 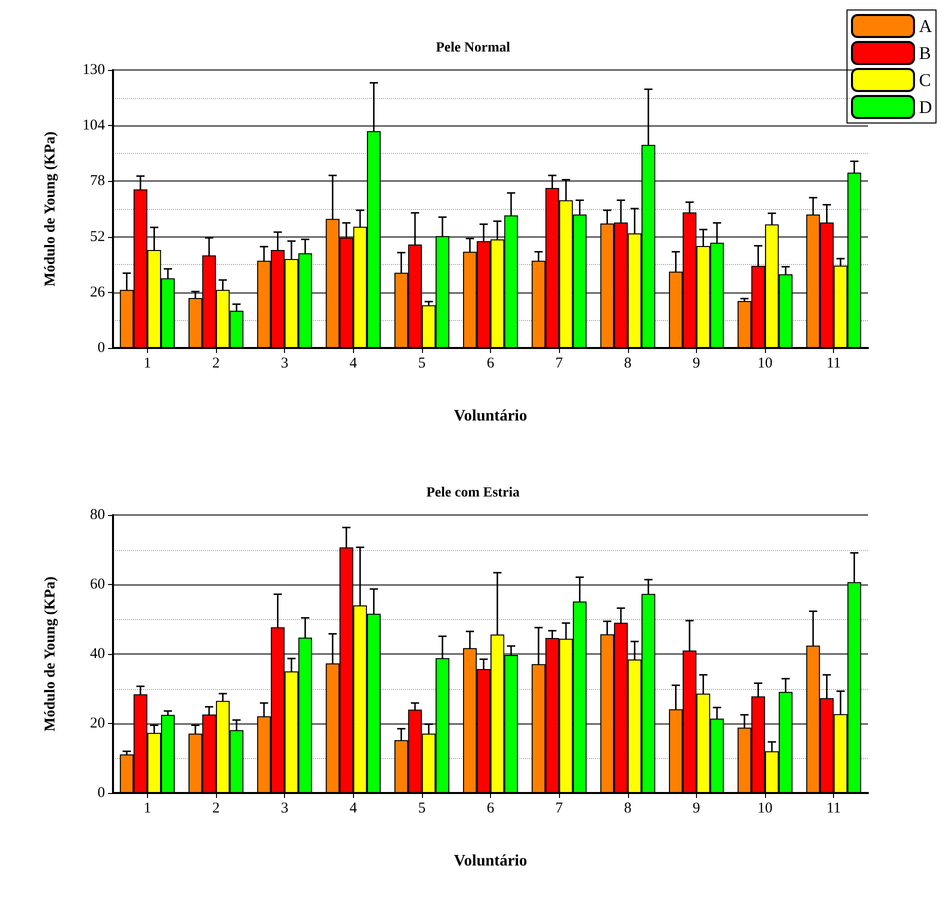 I want to click on legend-label: B, so click(x=925, y=53).